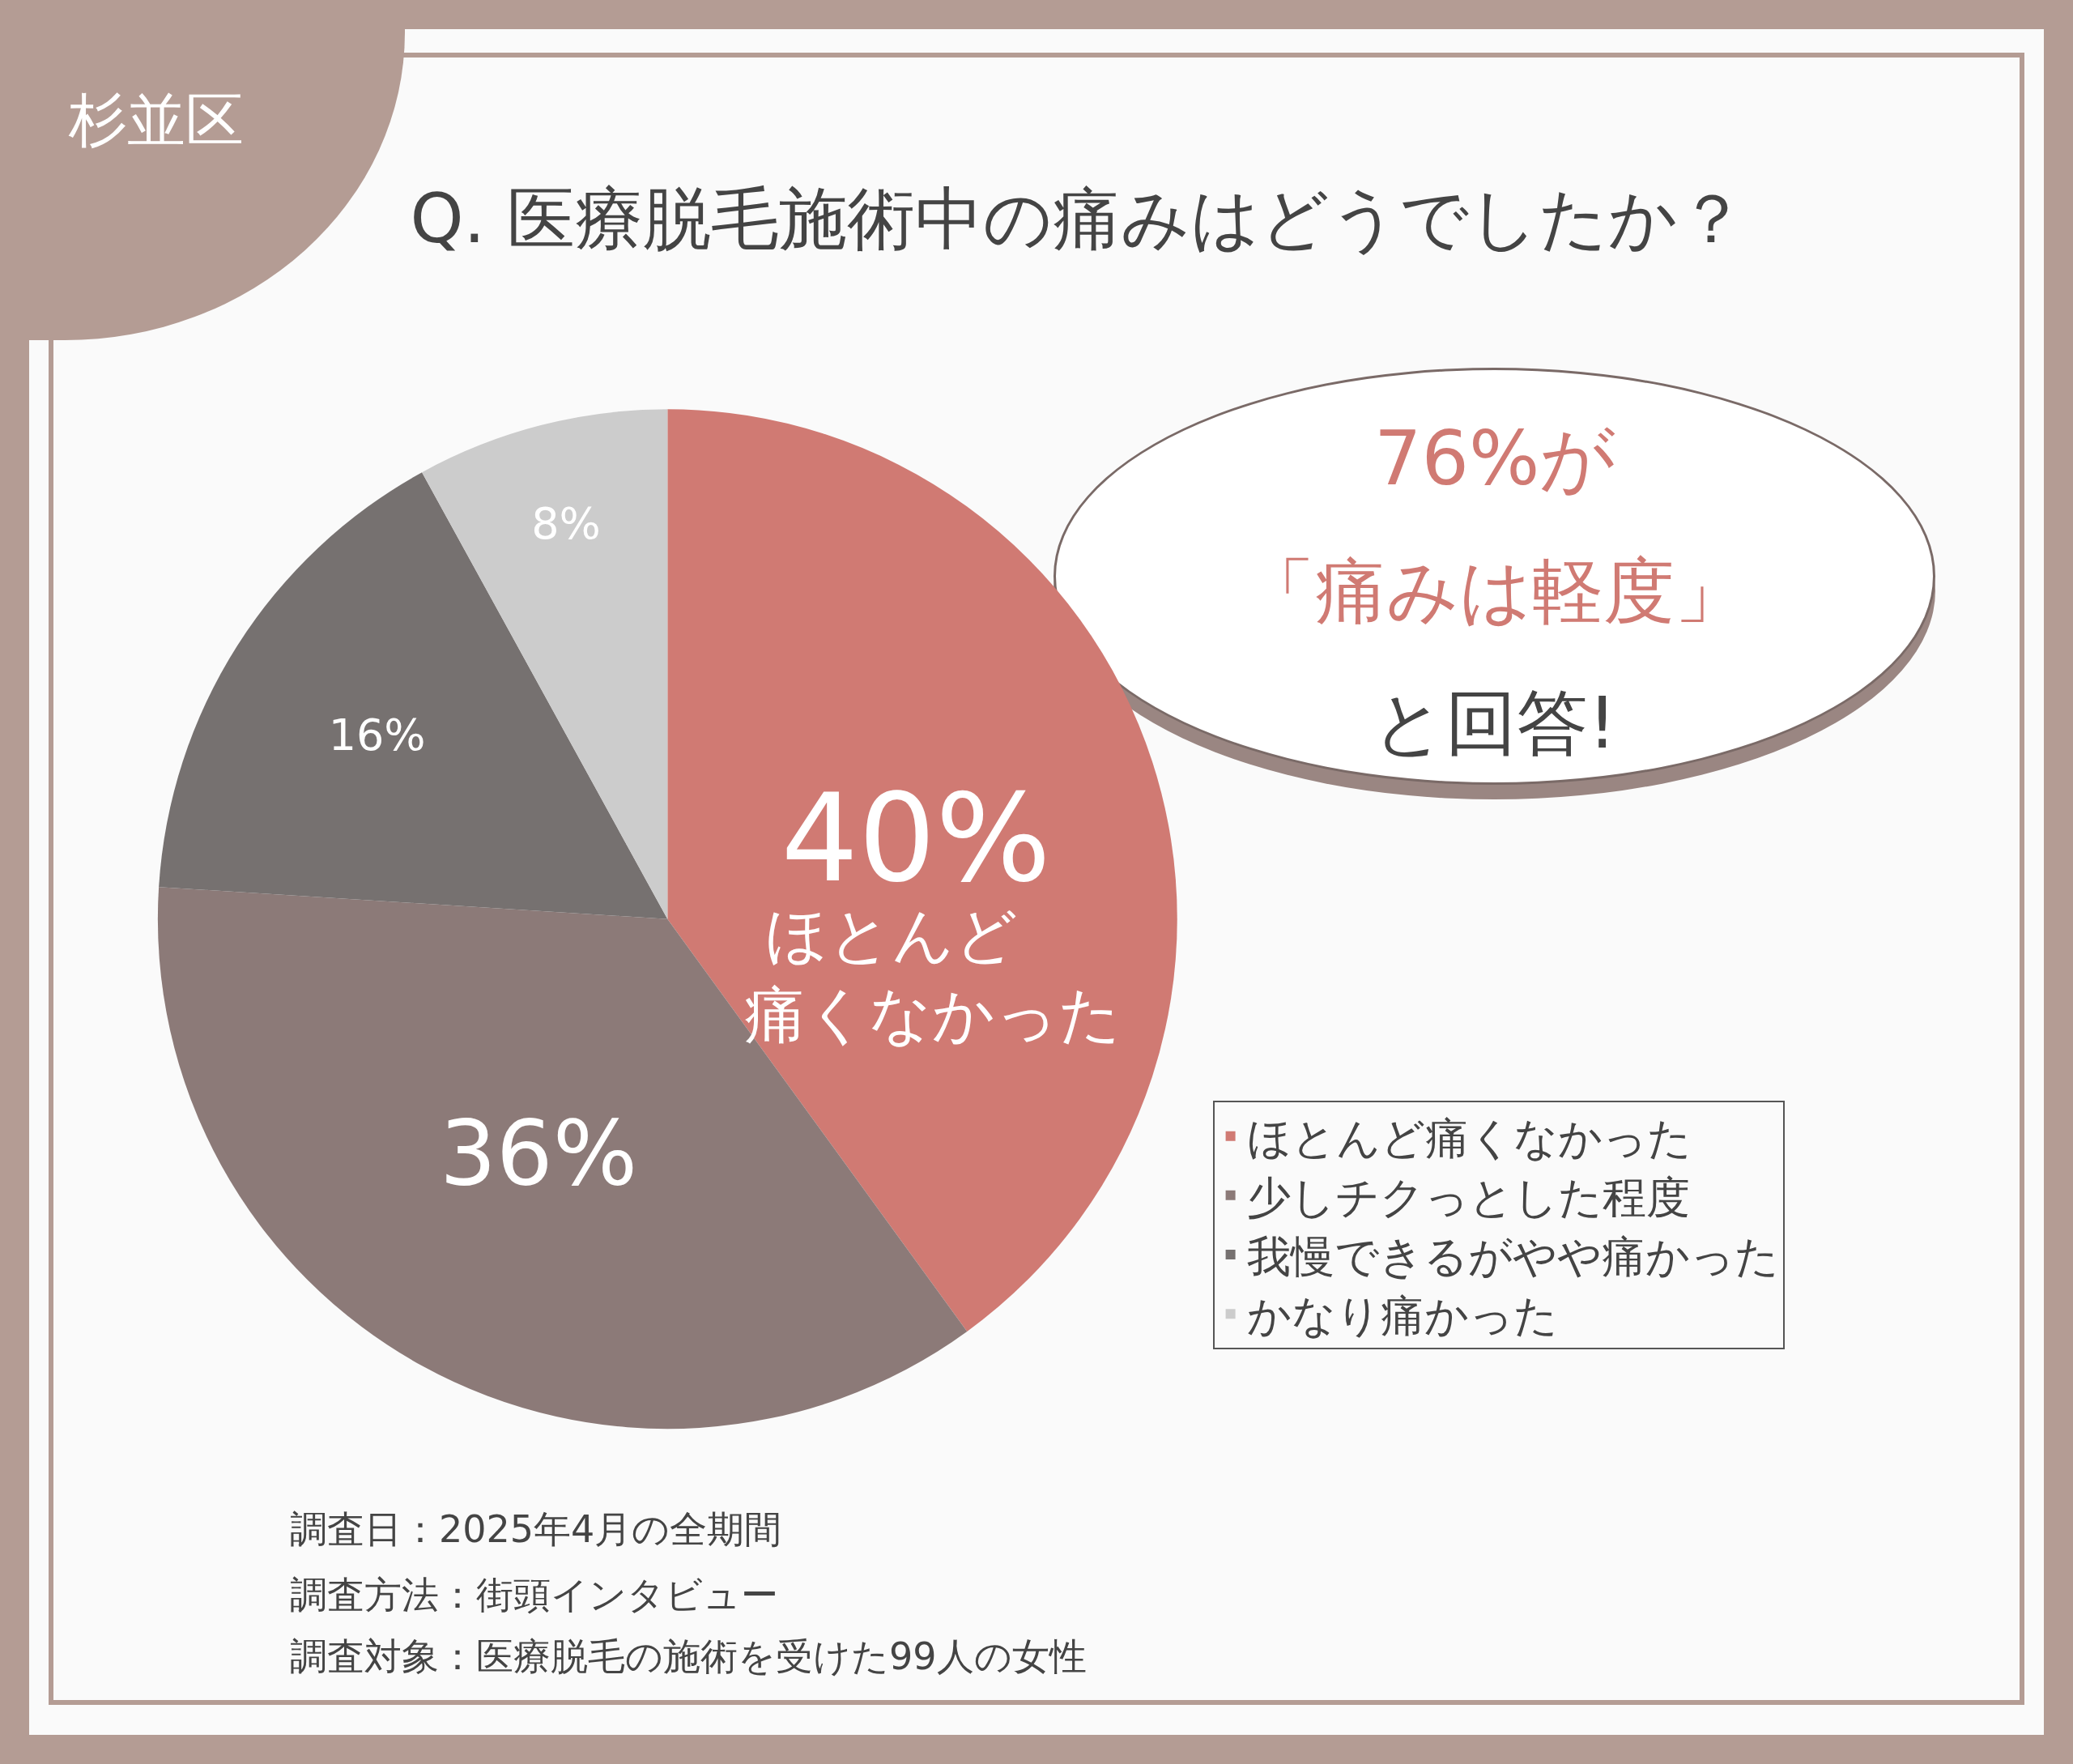 The height and width of the screenshot is (1764, 2073). What do you see at coordinates (1078, 219) in the screenshot?
I see `chart-title: Q. 医療脱毛施術中の痛みはどうでしたか？` at bounding box center [1078, 219].